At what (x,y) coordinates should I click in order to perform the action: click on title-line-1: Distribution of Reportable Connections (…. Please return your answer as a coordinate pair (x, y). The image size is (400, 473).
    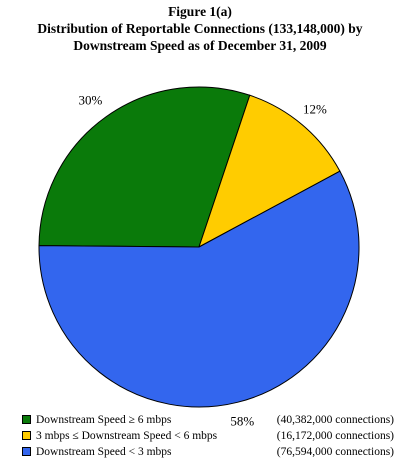
    Looking at the image, I should click on (200, 28).